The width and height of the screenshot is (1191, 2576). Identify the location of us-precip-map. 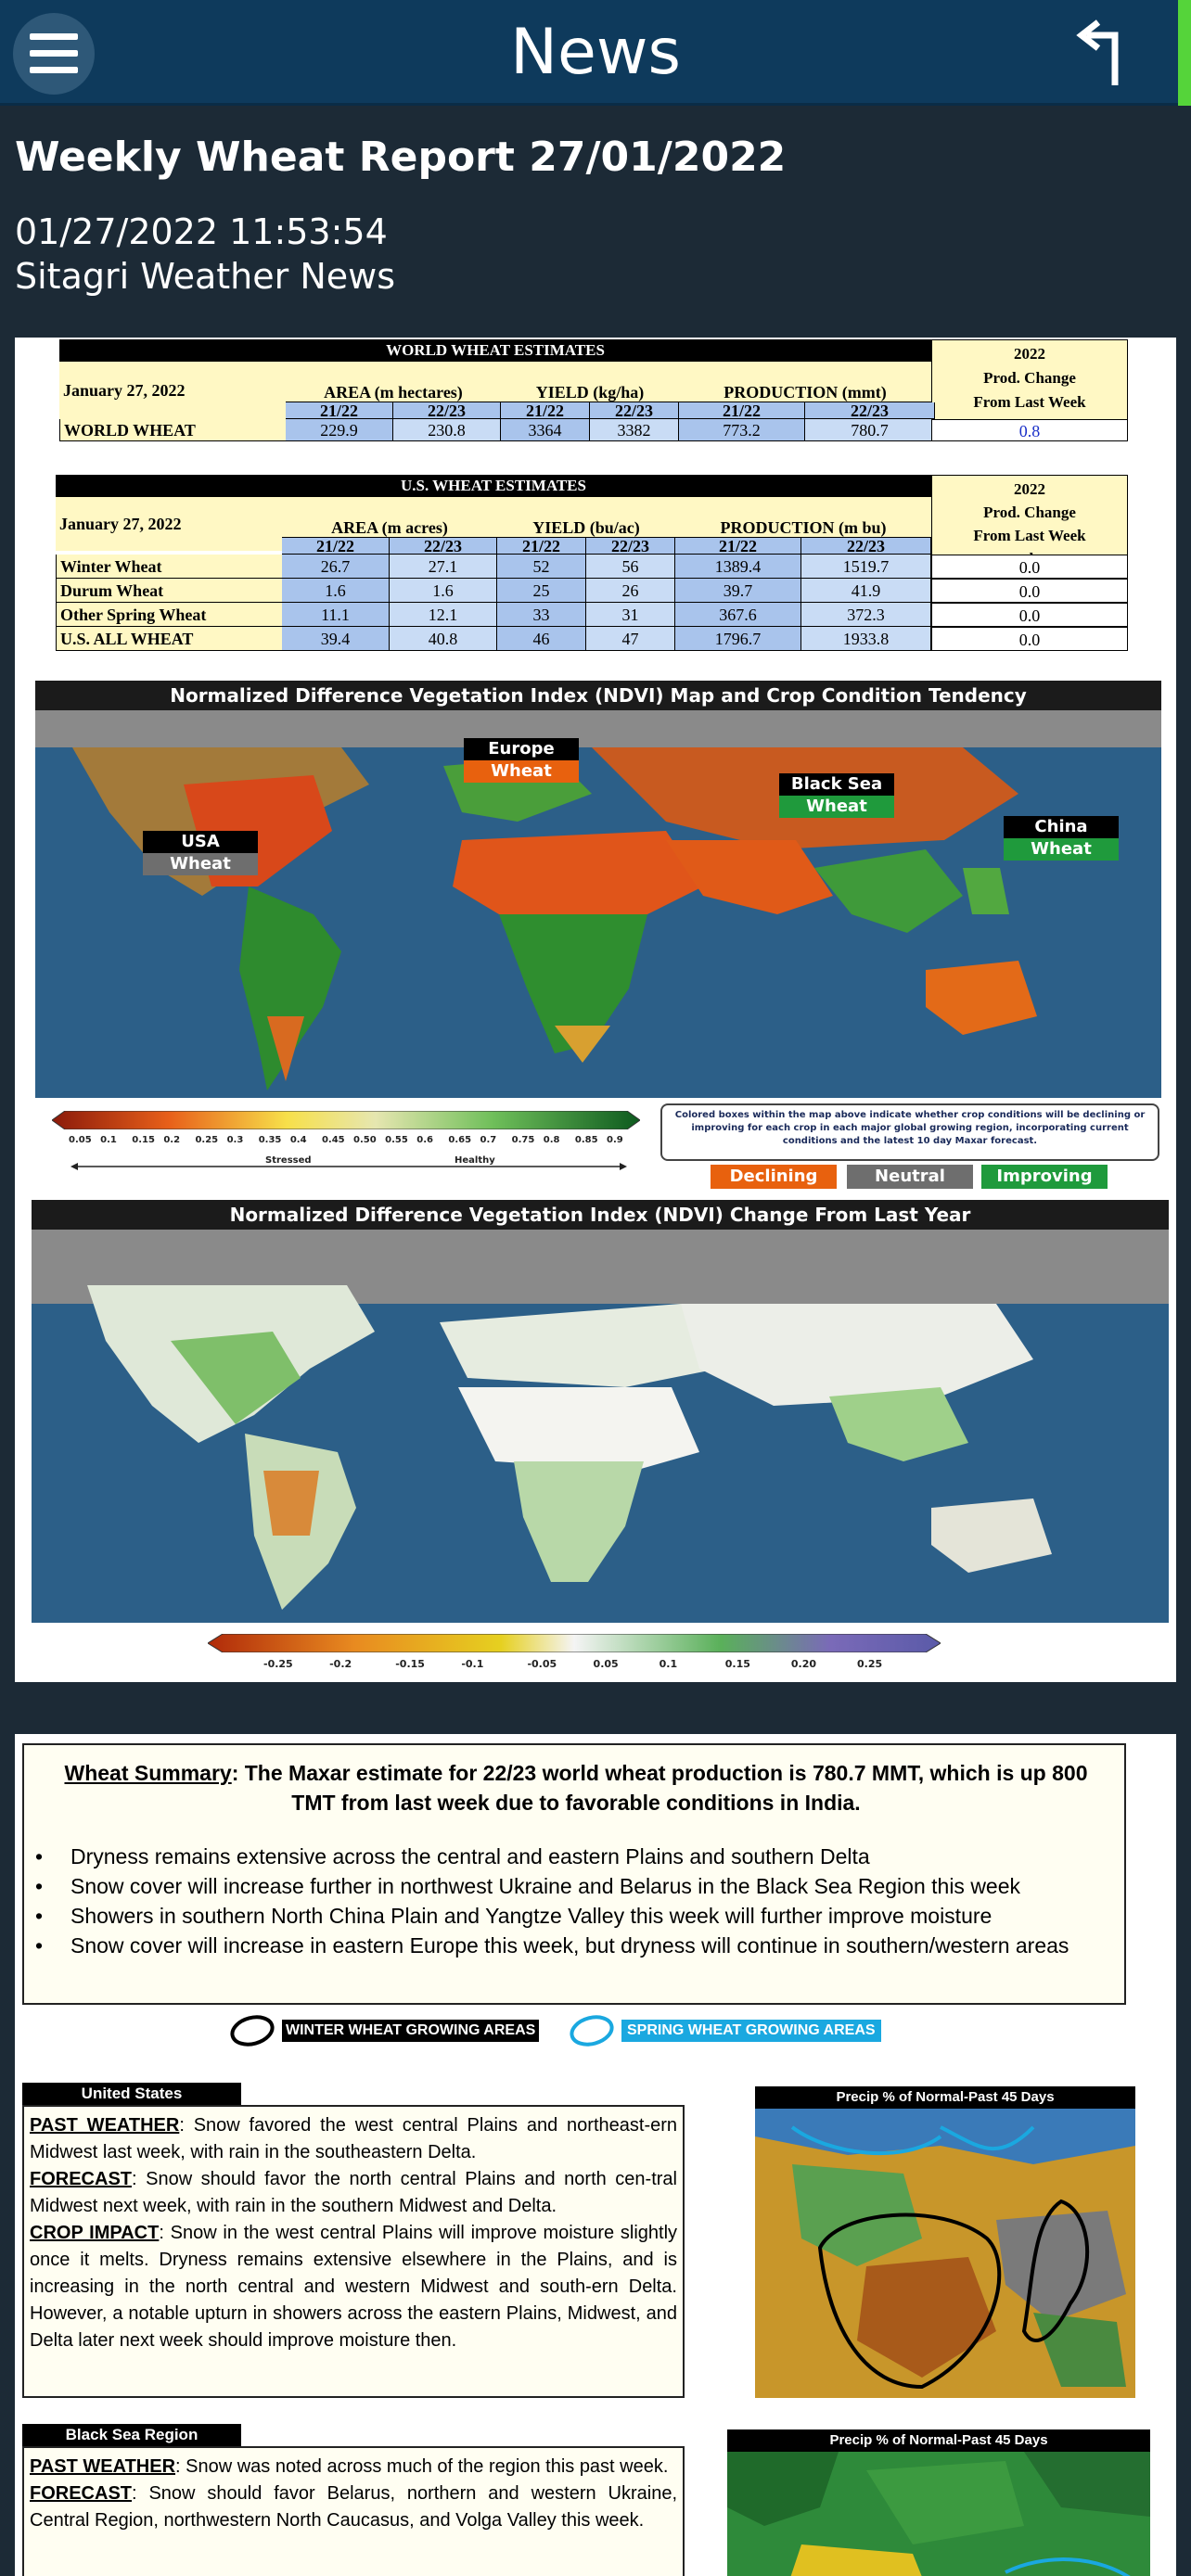
(945, 2253).